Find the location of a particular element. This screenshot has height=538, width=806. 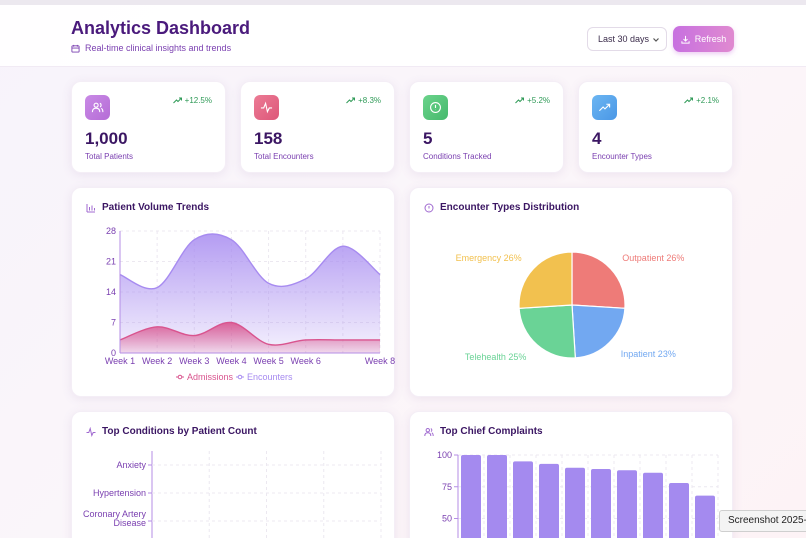

trend-badge: +8.3% is located at coordinates (363, 100).